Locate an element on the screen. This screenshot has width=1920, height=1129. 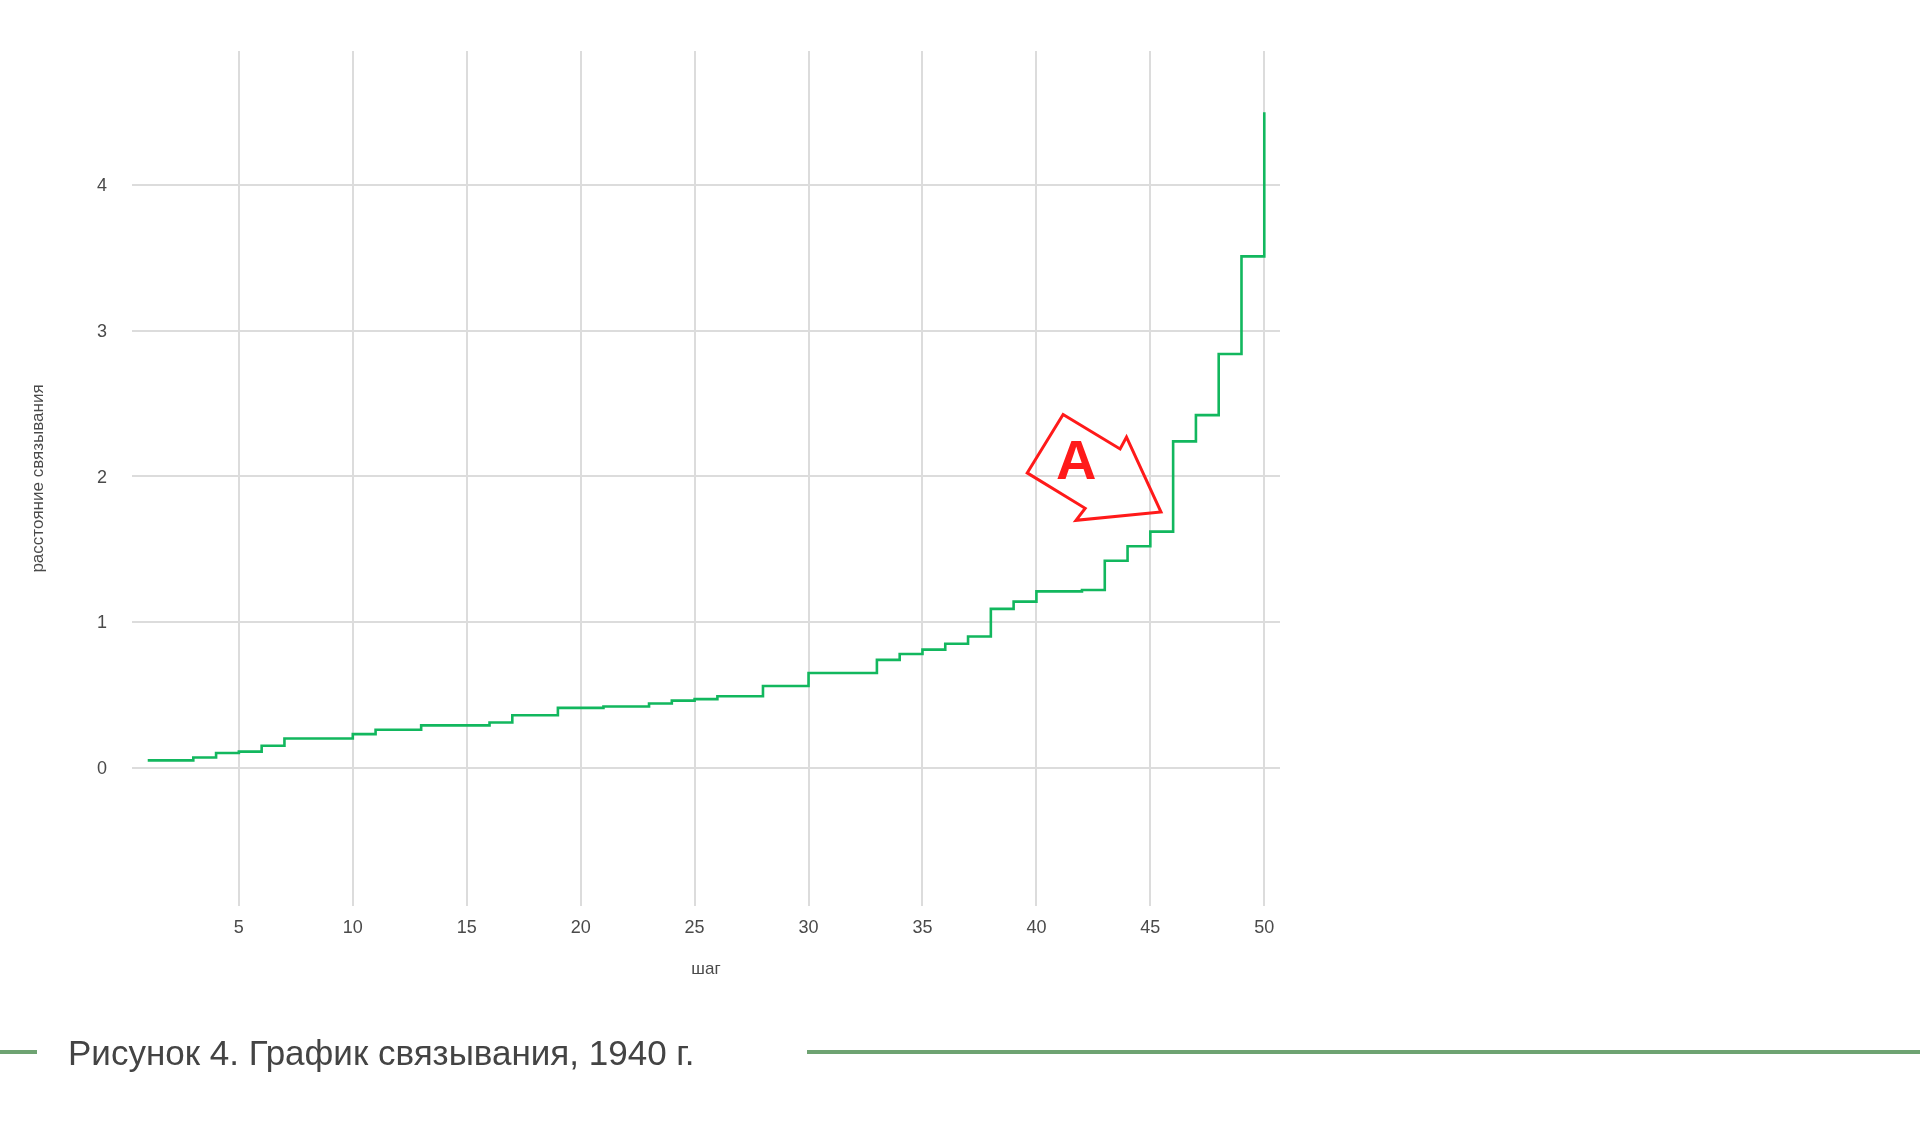
text: Рисунок 4. График связывания, 1940 г. is located at coordinates (381, 1052).